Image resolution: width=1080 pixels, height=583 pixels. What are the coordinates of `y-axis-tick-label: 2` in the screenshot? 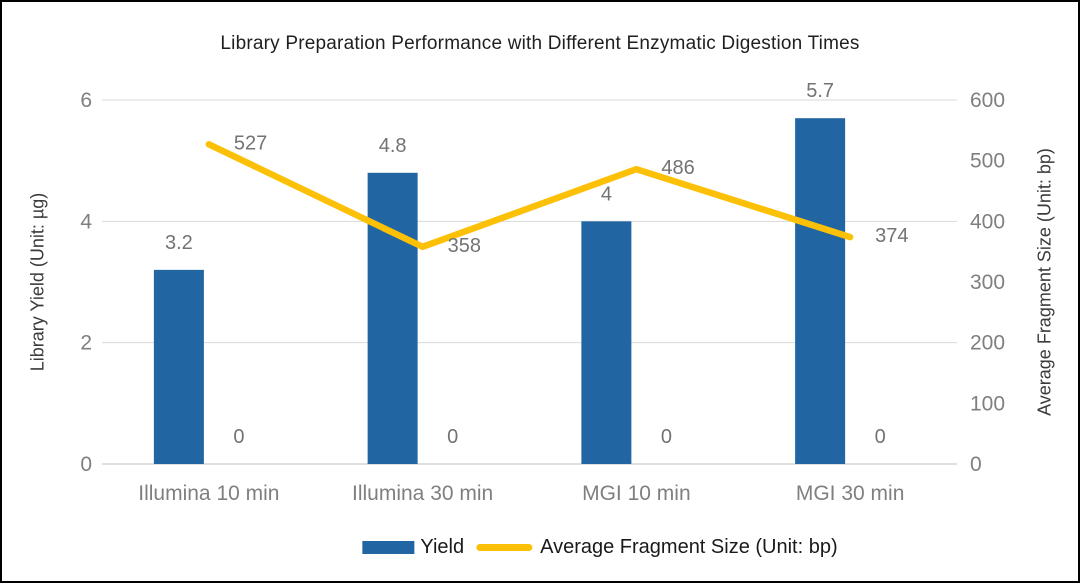 It's located at (86, 343).